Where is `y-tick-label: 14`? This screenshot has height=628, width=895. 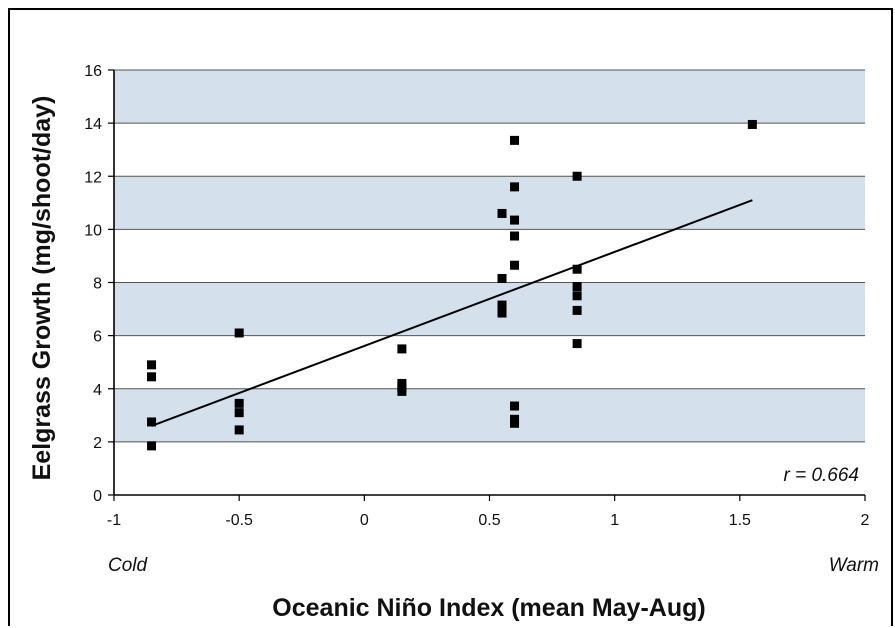 y-tick-label: 14 is located at coordinates (93, 124).